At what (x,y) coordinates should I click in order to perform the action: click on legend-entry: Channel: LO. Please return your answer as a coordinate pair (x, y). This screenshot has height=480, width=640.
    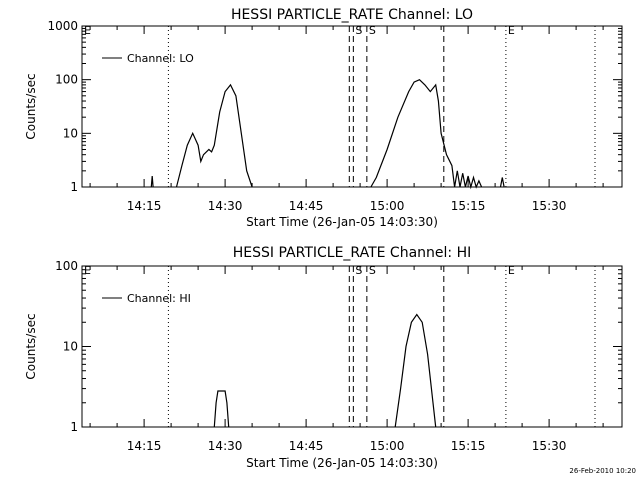
    Looking at the image, I should click on (160, 58).